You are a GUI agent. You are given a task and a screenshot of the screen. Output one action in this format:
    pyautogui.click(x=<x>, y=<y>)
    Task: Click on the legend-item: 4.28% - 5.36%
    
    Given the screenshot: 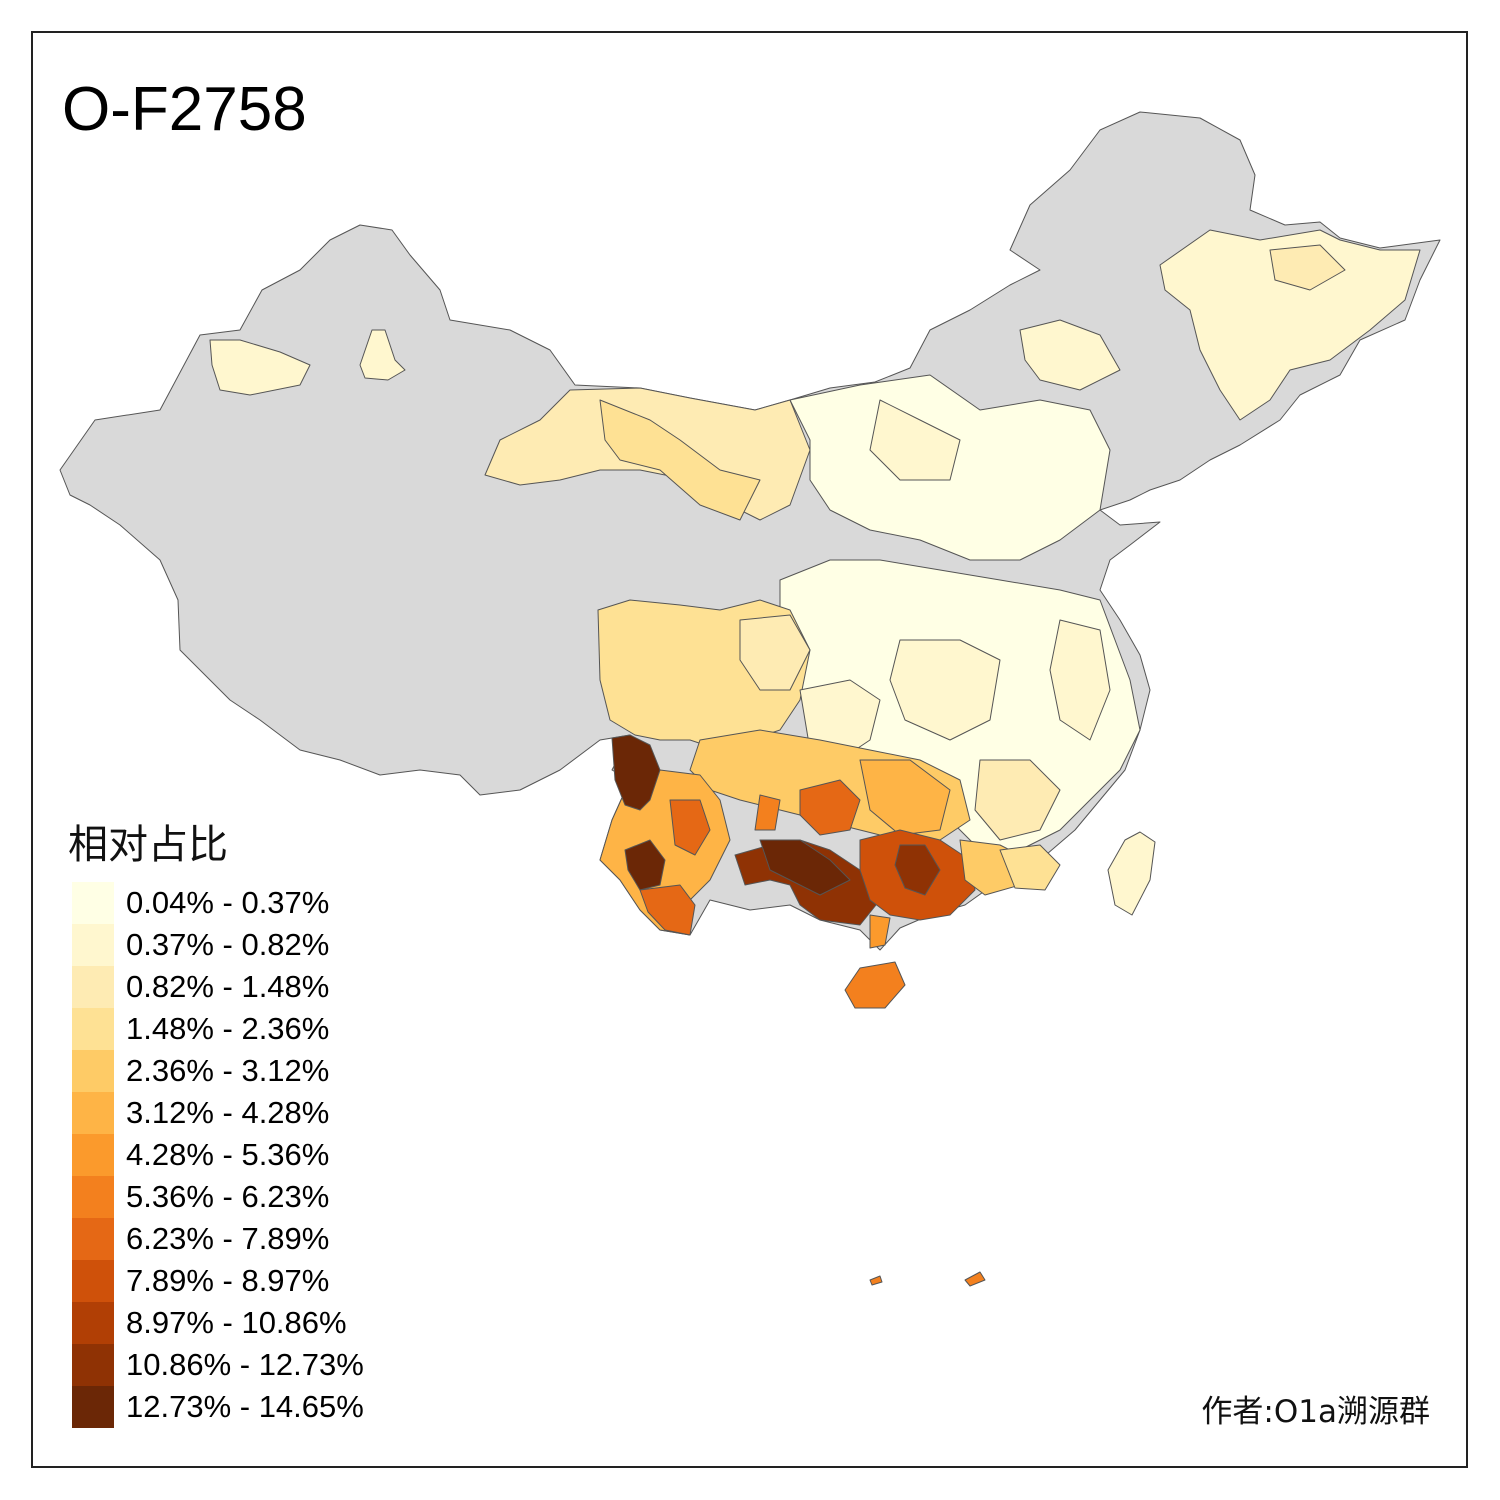 What is the action you would take?
    pyautogui.click(x=218, y=1155)
    